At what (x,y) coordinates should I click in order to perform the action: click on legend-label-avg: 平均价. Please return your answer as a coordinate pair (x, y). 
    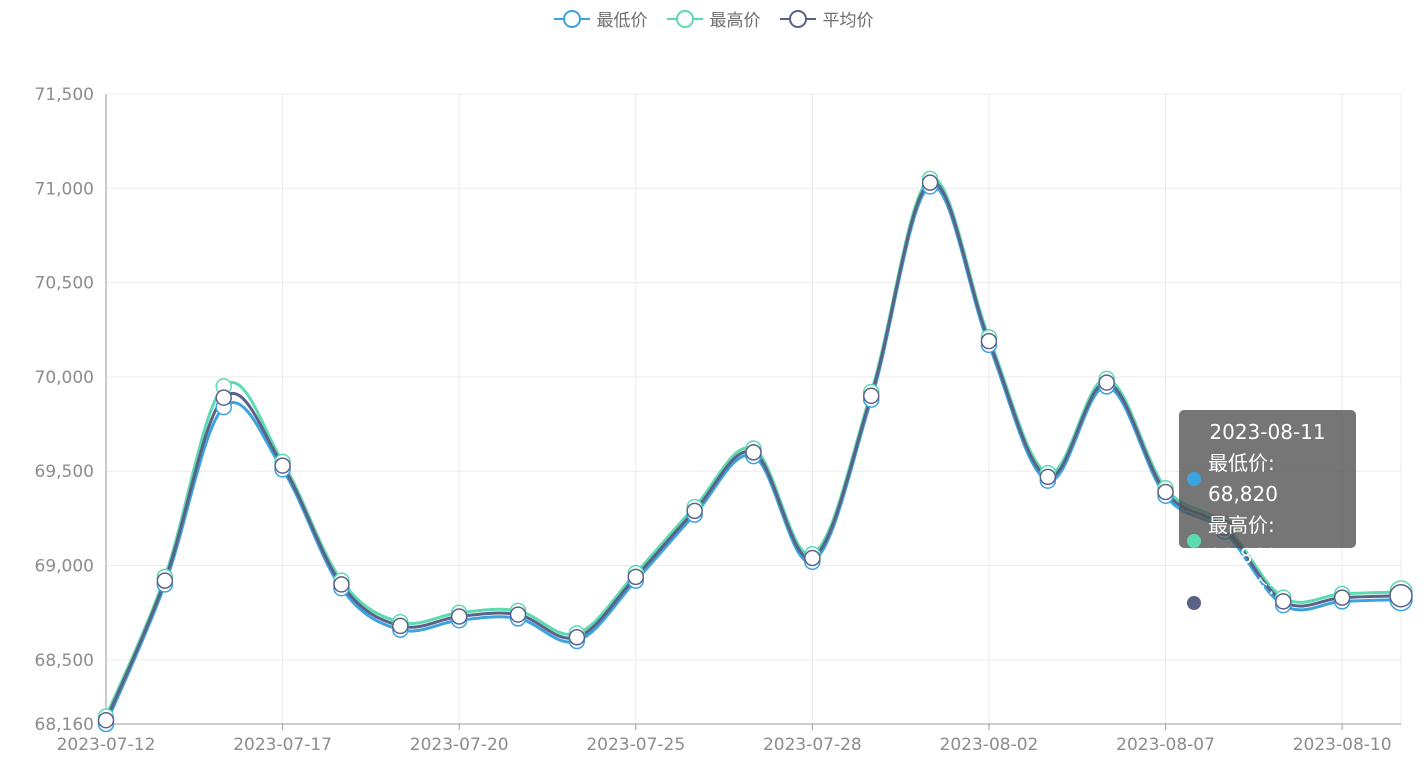
    Looking at the image, I should click on (848, 21).